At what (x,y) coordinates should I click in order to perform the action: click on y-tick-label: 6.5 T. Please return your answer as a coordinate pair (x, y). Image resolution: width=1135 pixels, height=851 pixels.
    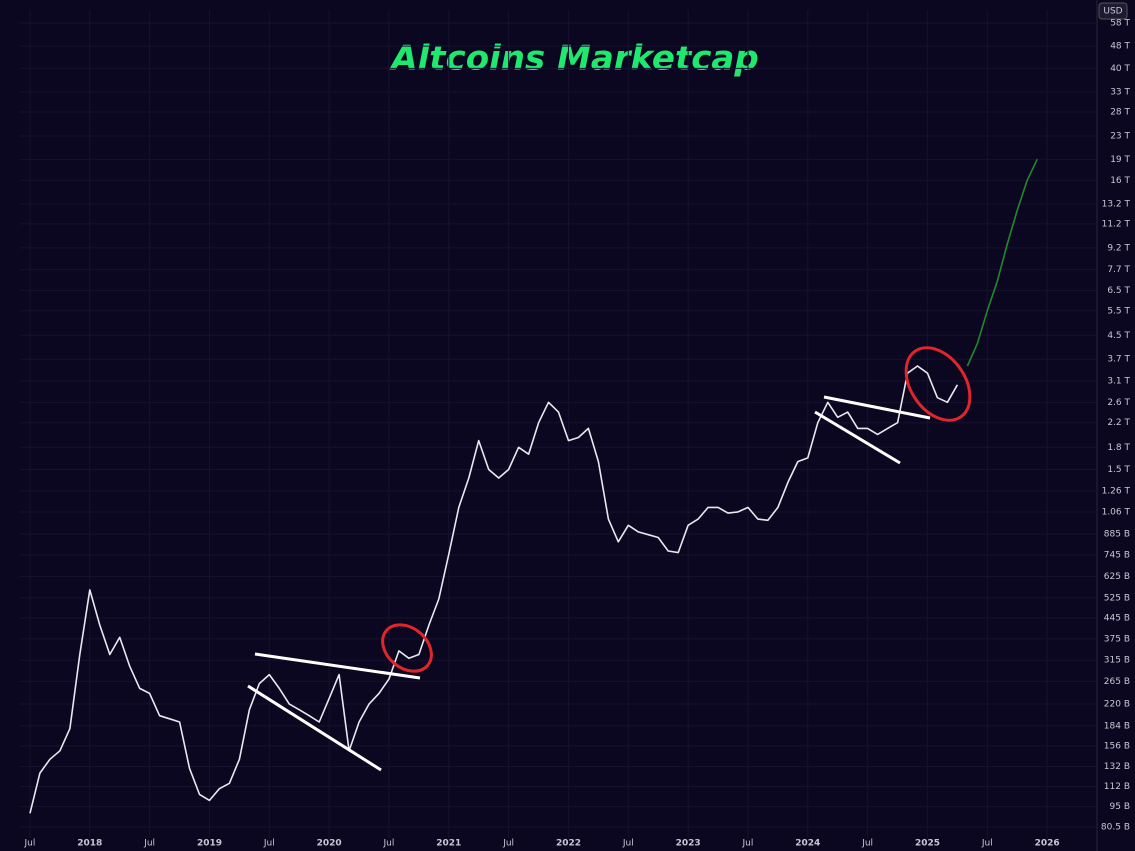
    Looking at the image, I should click on (1118, 291).